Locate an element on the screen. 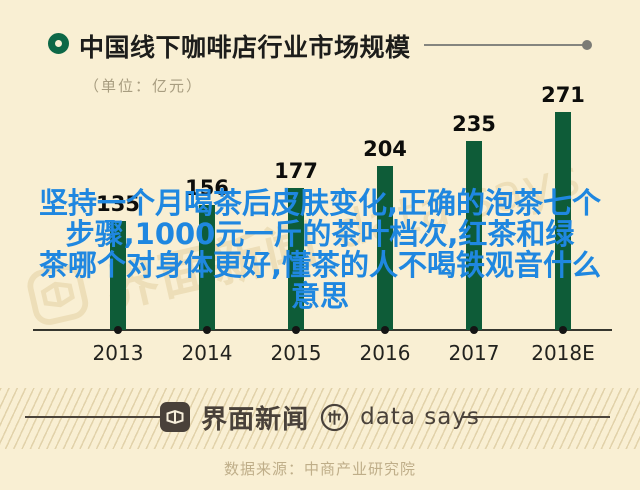 The width and height of the screenshot is (640, 490). bar-value-label: 177 is located at coordinates (296, 171).